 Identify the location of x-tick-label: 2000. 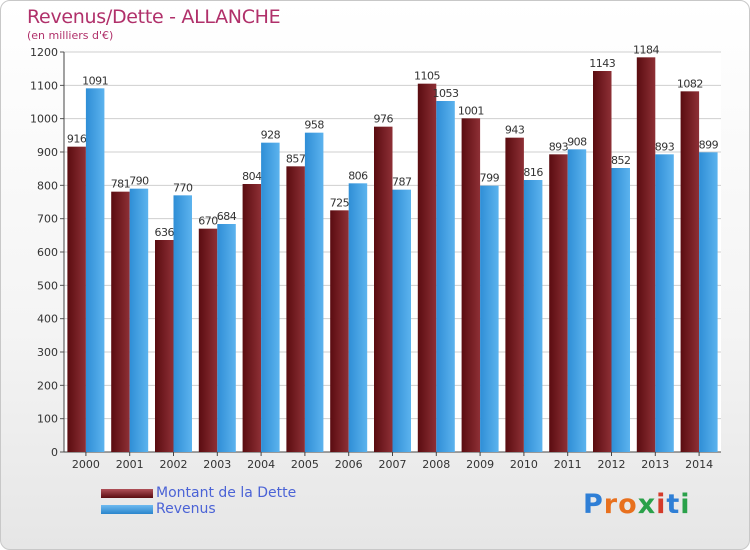
(86, 464).